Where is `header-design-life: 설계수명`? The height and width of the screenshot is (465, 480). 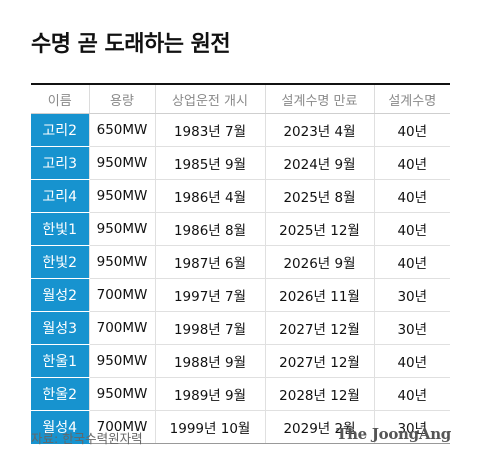
header-design-life: 설계수명 is located at coordinates (411, 99).